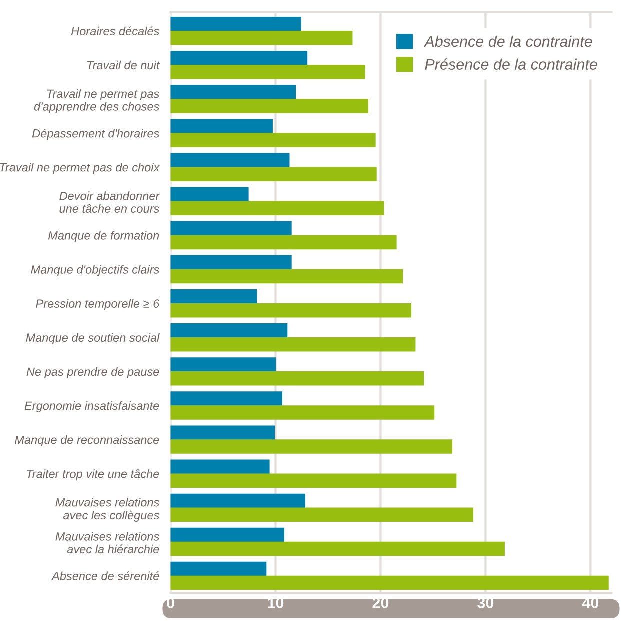 This screenshot has height=621, width=621. What do you see at coordinates (115, 31) in the screenshot?
I see `y-tick-label: Horaires décalés` at bounding box center [115, 31].